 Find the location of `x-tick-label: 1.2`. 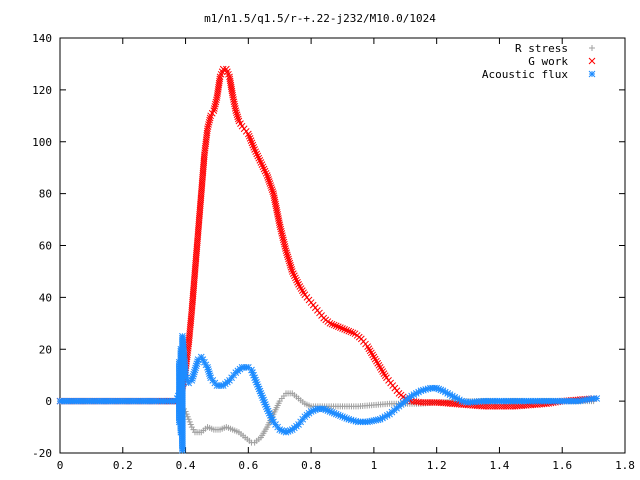

x-tick-label: 1.2 is located at coordinates (437, 465).